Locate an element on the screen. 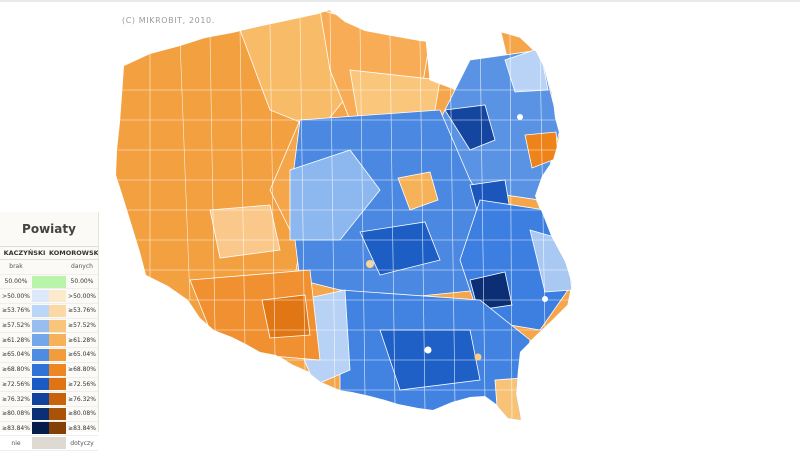 This screenshot has height=451, width=800. legend-row: ≥68.80% ≥68.80% is located at coordinates (49, 370).